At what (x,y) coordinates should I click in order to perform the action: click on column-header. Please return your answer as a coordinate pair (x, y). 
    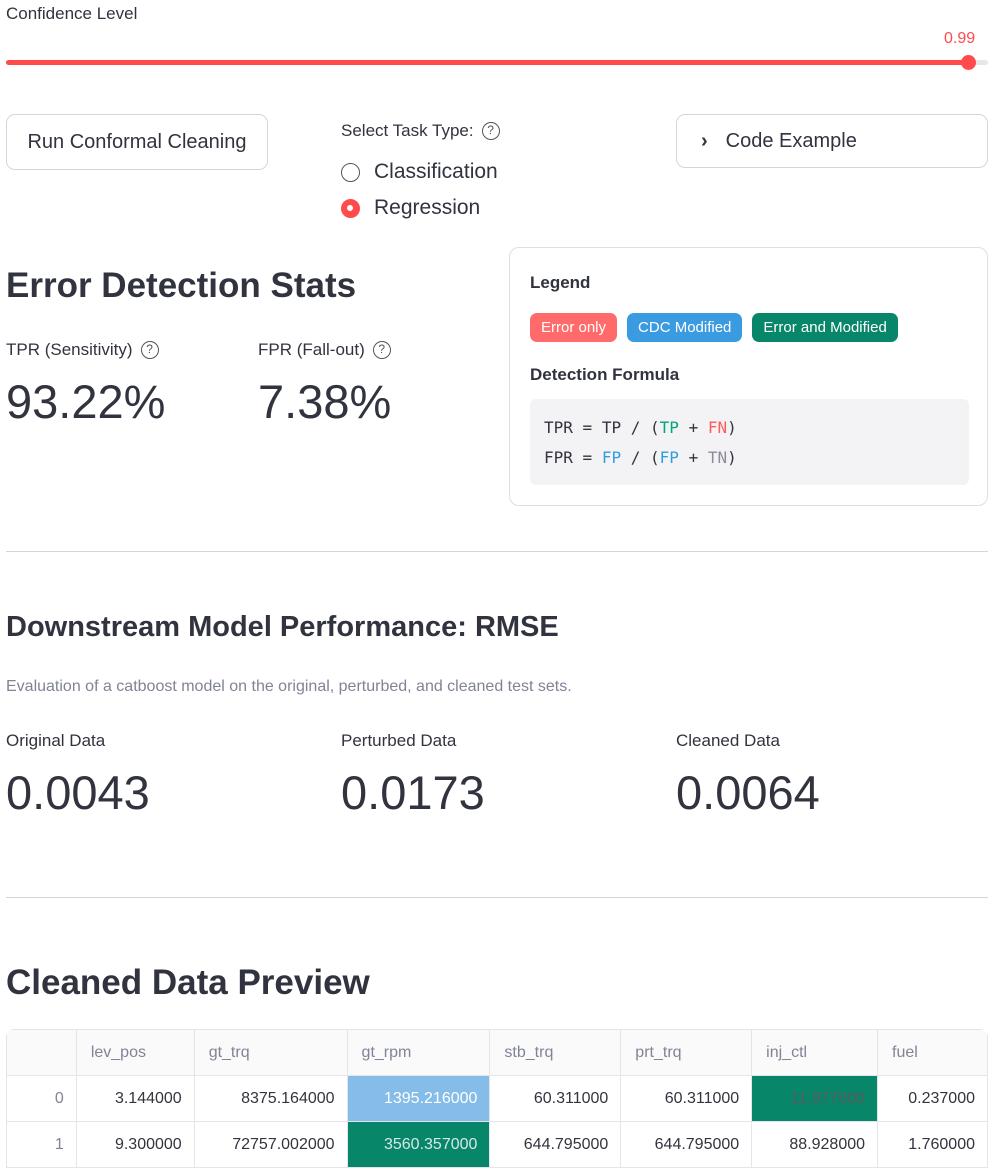
    Looking at the image, I should click on (41, 1052).